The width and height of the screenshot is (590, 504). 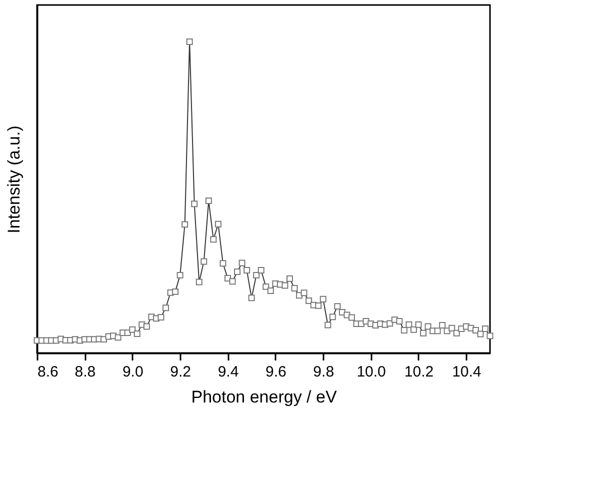 I want to click on x-tick-label: 10.0, so click(x=371, y=372).